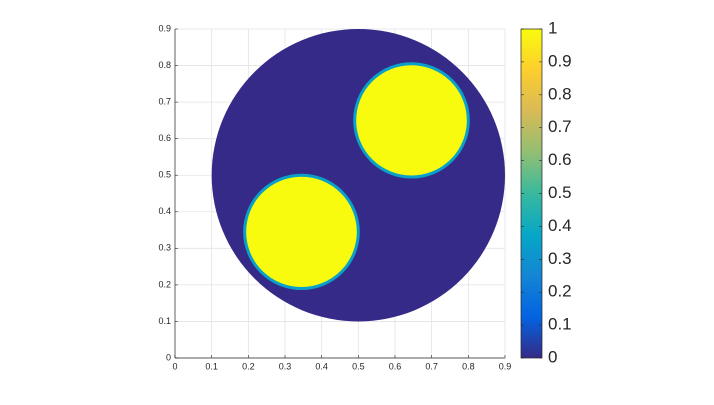  What do you see at coordinates (248, 366) in the screenshot?
I see `x-tick-label: 0.2` at bounding box center [248, 366].